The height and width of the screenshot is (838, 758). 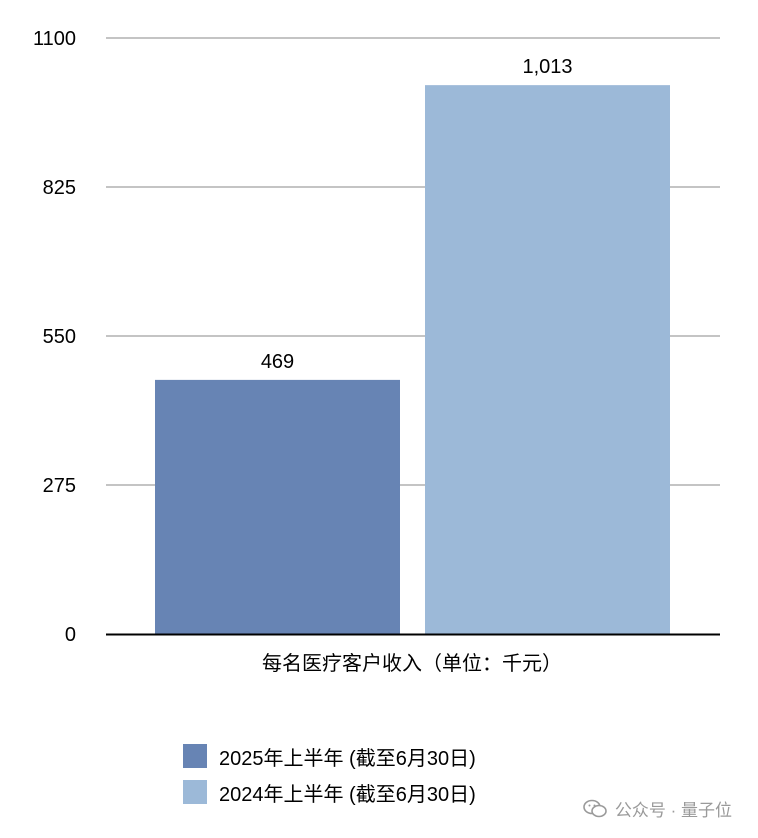 I want to click on legend: 2025年上半年 (截至6月30日) 2024年上半年 (截至6月30日), so click(x=329, y=774).